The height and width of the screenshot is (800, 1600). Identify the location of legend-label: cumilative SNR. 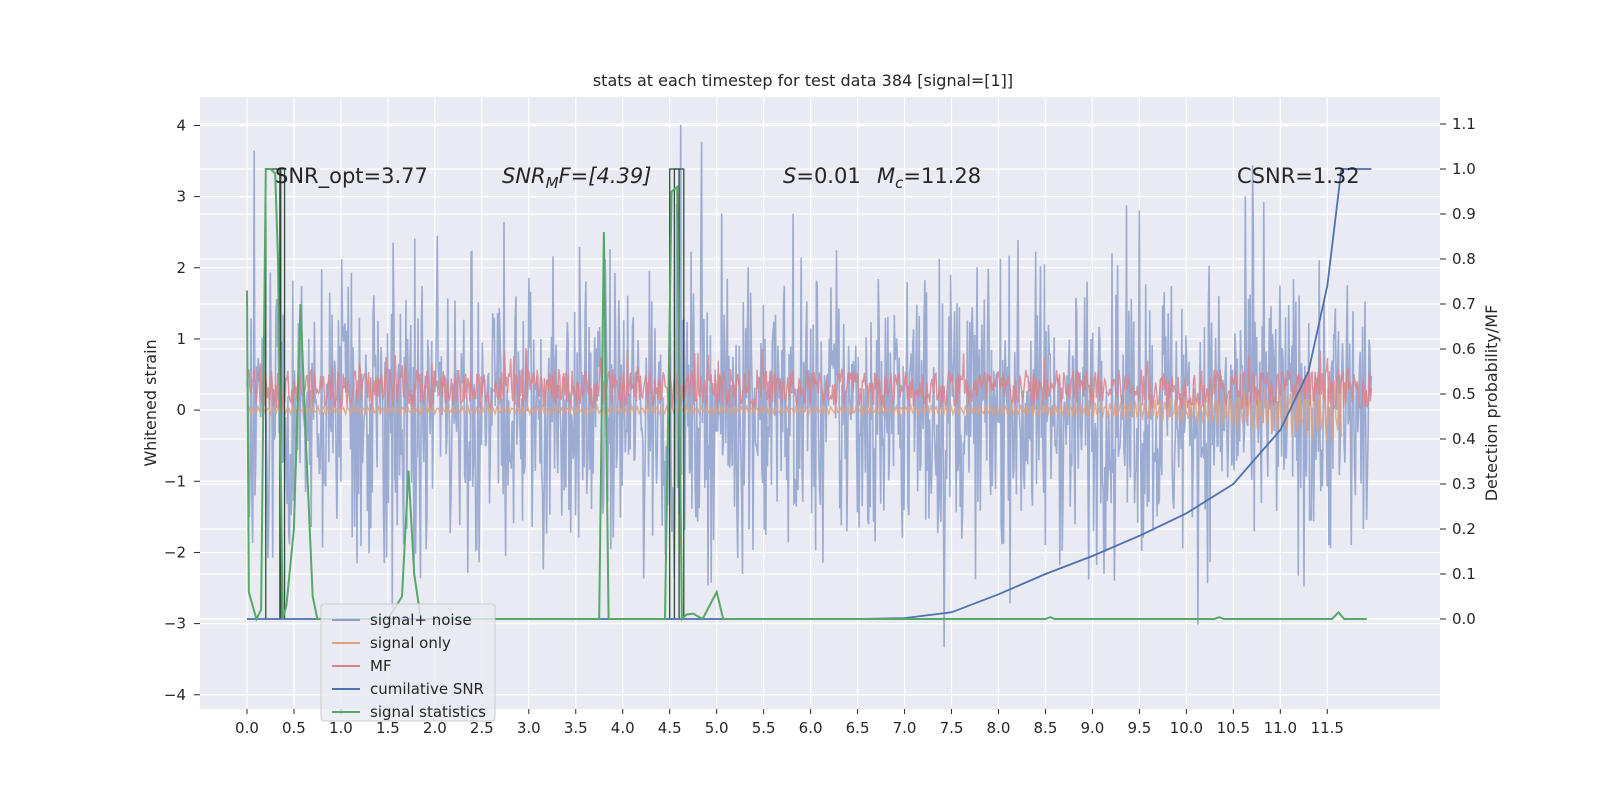
(427, 689).